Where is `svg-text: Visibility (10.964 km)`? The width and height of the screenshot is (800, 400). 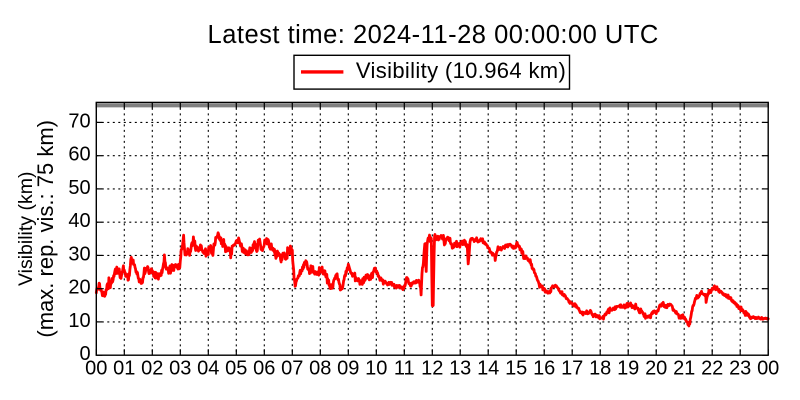
svg-text: Visibility (10.964 km) is located at coordinates (461, 70).